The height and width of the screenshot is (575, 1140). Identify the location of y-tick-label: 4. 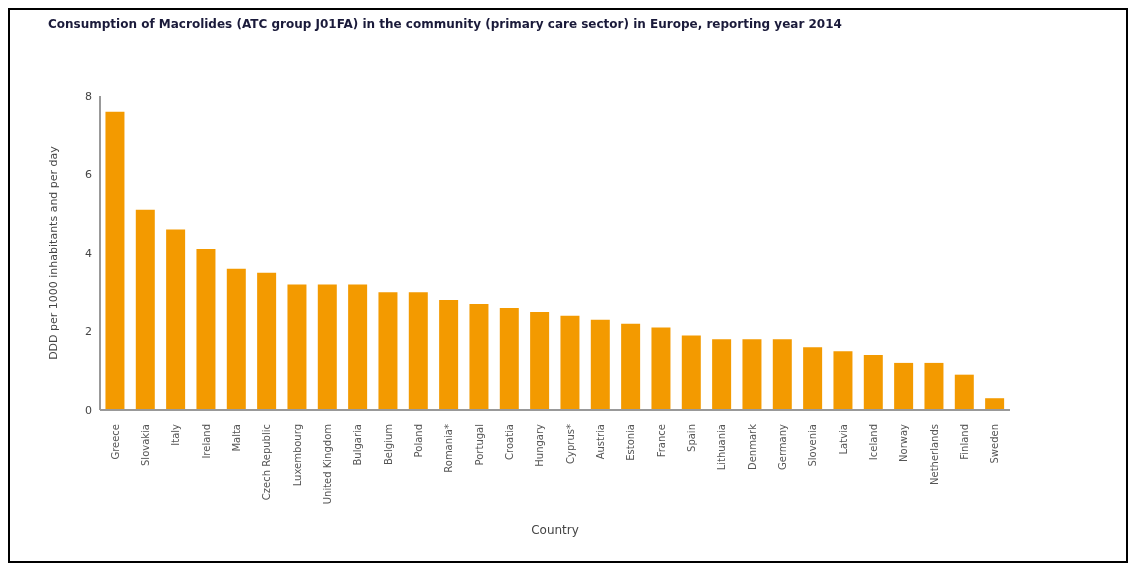
(88, 253).